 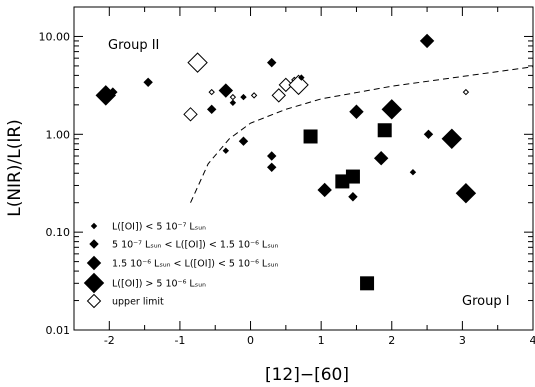 What do you see at coordinates (532, 340) in the screenshot?
I see `x-tick-label: 4` at bounding box center [532, 340].